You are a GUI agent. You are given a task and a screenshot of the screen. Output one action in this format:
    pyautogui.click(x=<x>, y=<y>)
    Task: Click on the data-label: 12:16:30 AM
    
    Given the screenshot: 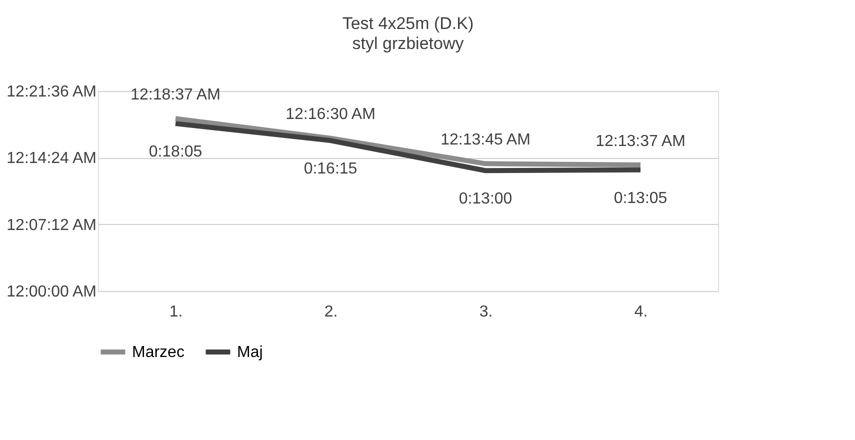 What is the action you would take?
    pyautogui.click(x=331, y=115)
    